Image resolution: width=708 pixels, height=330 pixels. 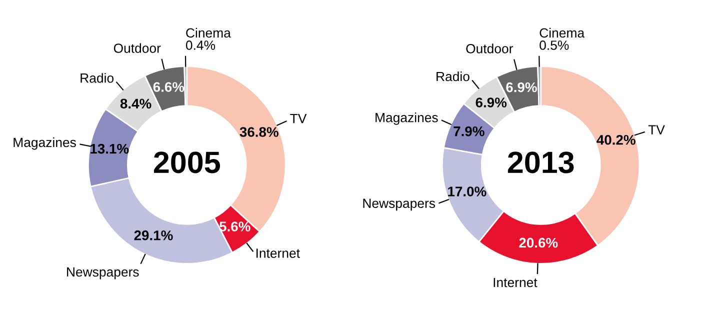 I want to click on text: 2013, so click(x=541, y=163).